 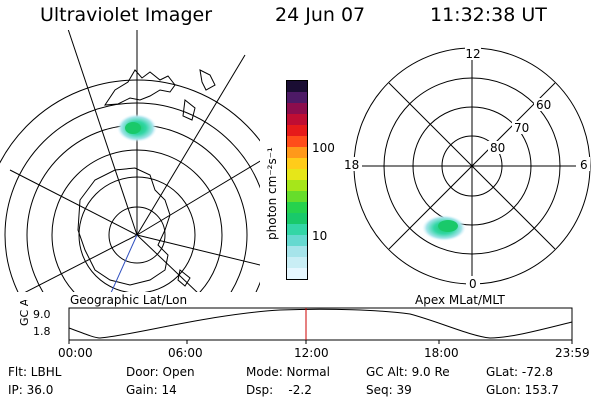 What do you see at coordinates (473, 284) in the screenshot?
I see `mlt-label-0: 0` at bounding box center [473, 284].